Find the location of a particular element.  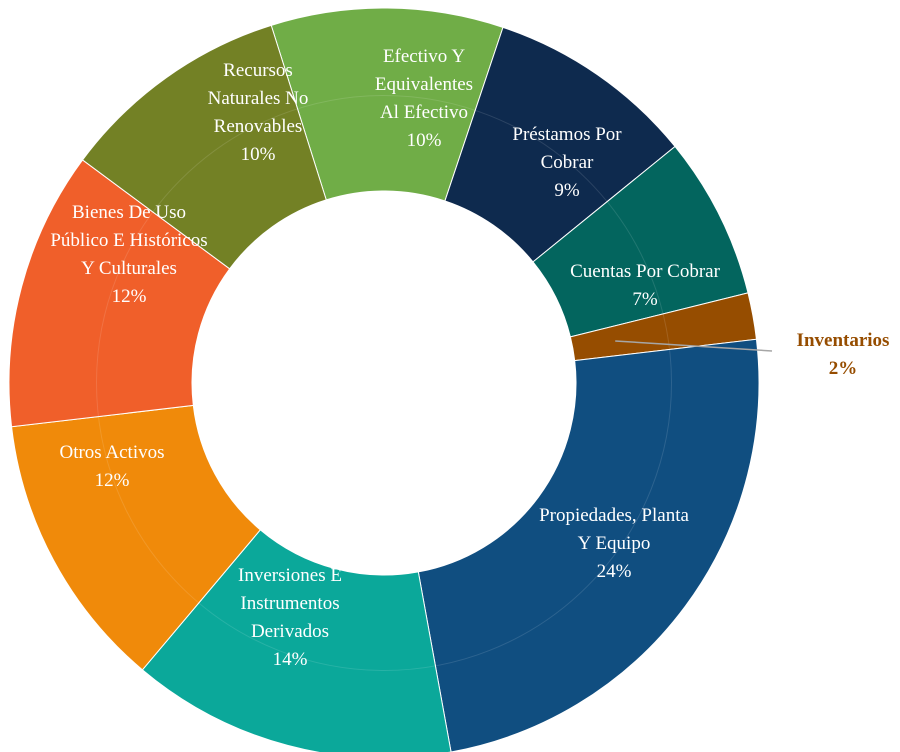

label-prestamos-por-cobrar: Préstamos Por Cobrar 9% is located at coordinates (567, 162).